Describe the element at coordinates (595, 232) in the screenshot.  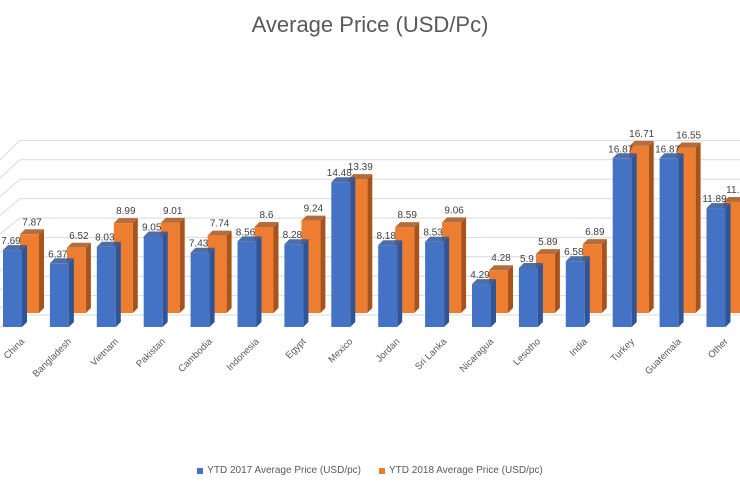
I see `data-label-2018: 6.89` at that location.